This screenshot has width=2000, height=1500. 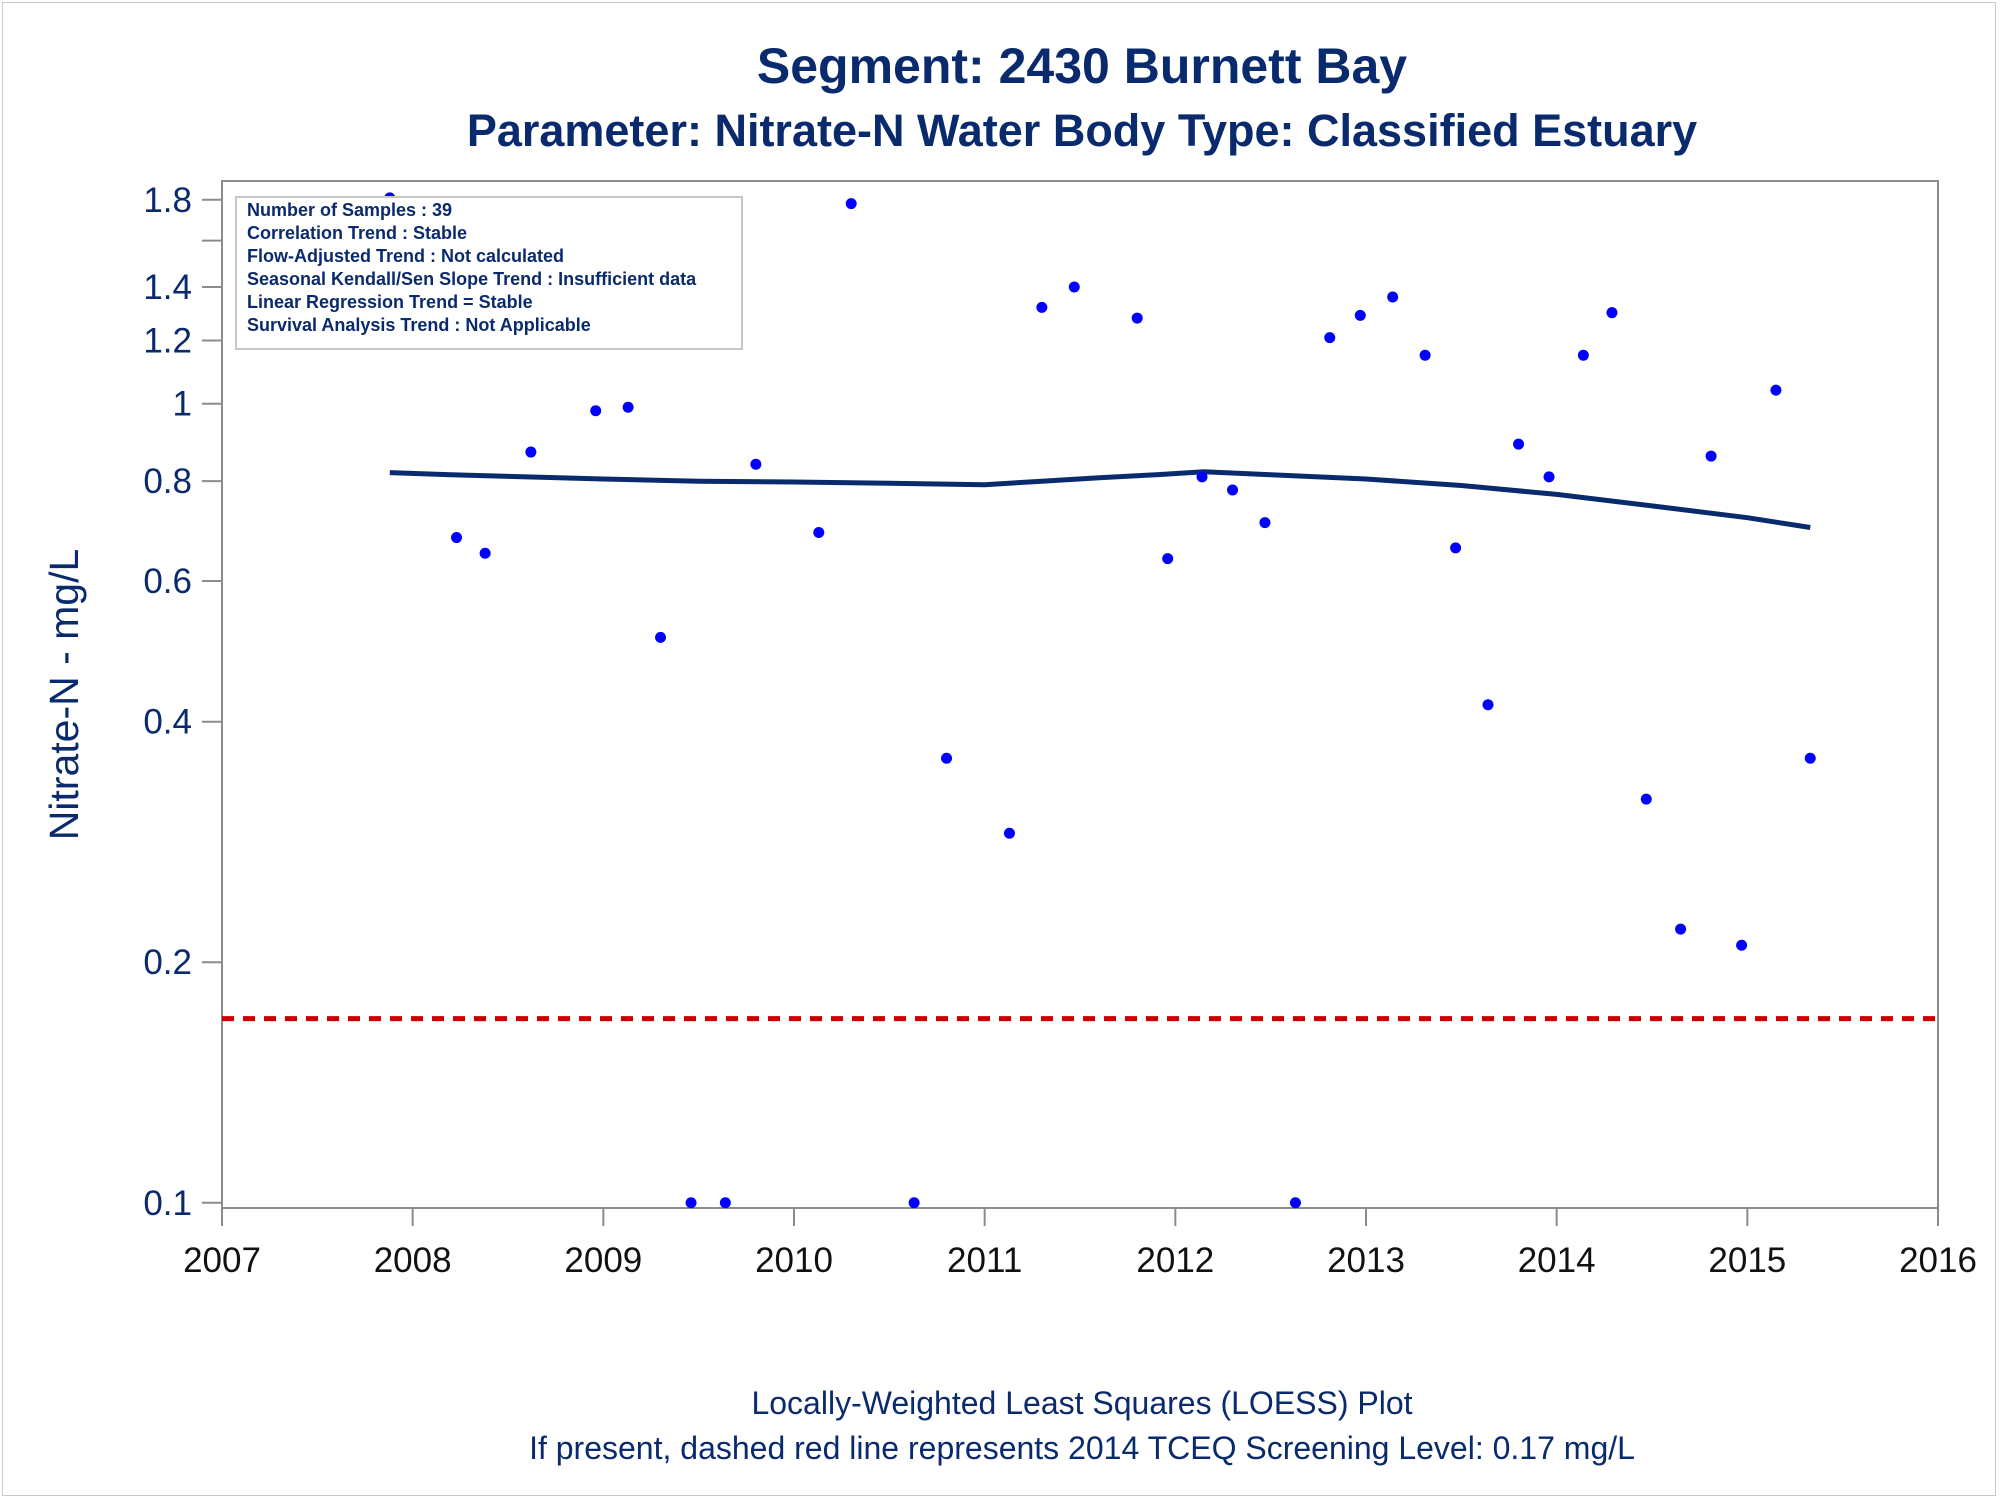 I want to click on x-tick-label: 2015, so click(x=1747, y=1260).